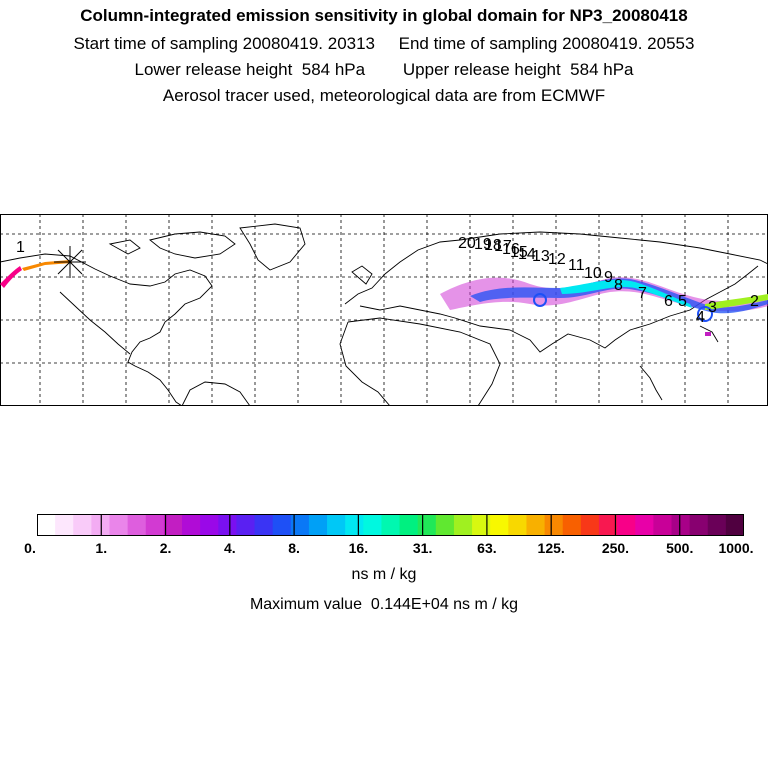 The width and height of the screenshot is (768, 768). What do you see at coordinates (493, 245) in the screenshot?
I see `day-label-18: 18` at bounding box center [493, 245].